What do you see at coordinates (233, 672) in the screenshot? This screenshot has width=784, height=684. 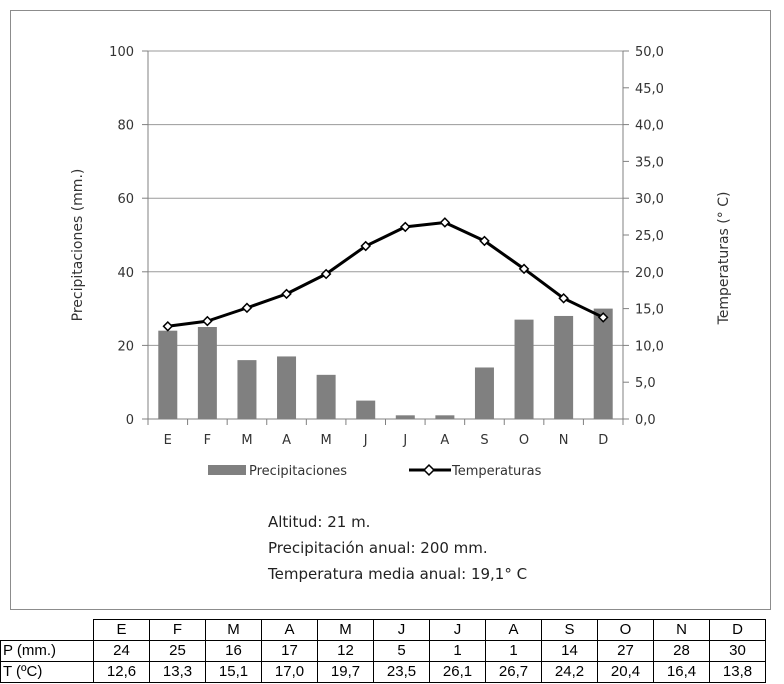 I see `table-cell: 15,1` at bounding box center [233, 672].